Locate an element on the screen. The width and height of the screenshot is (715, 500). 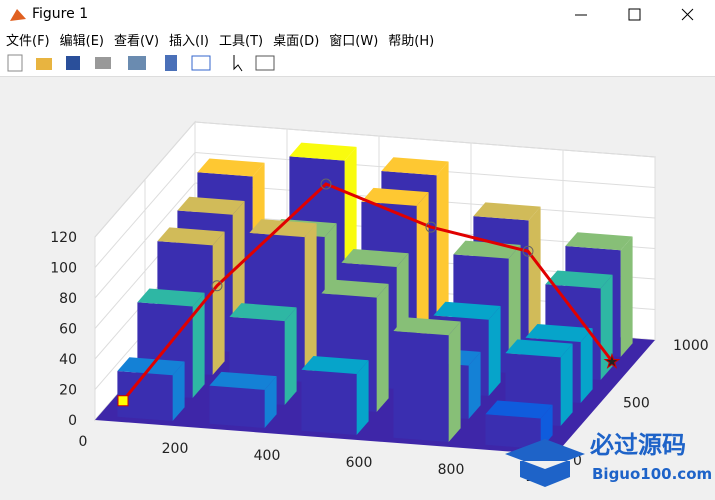
menu-item: 插入(I) is located at coordinates (189, 41).